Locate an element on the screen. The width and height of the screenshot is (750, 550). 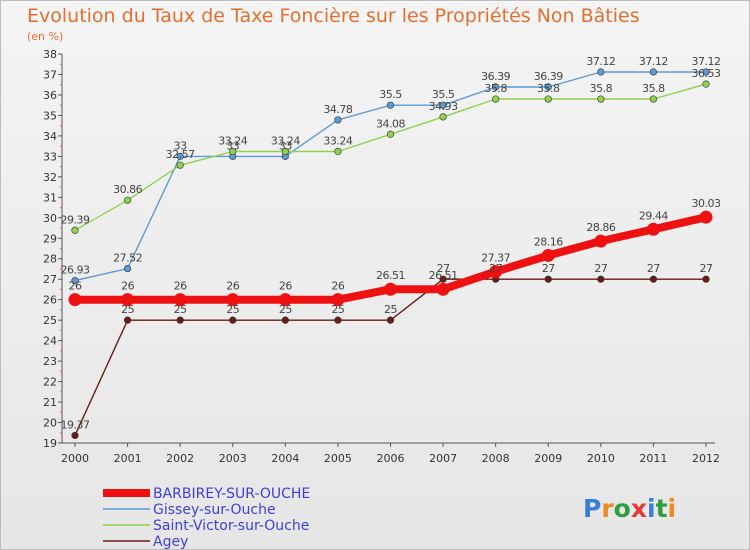
y-tick-label: 37 is located at coordinates (50, 74).